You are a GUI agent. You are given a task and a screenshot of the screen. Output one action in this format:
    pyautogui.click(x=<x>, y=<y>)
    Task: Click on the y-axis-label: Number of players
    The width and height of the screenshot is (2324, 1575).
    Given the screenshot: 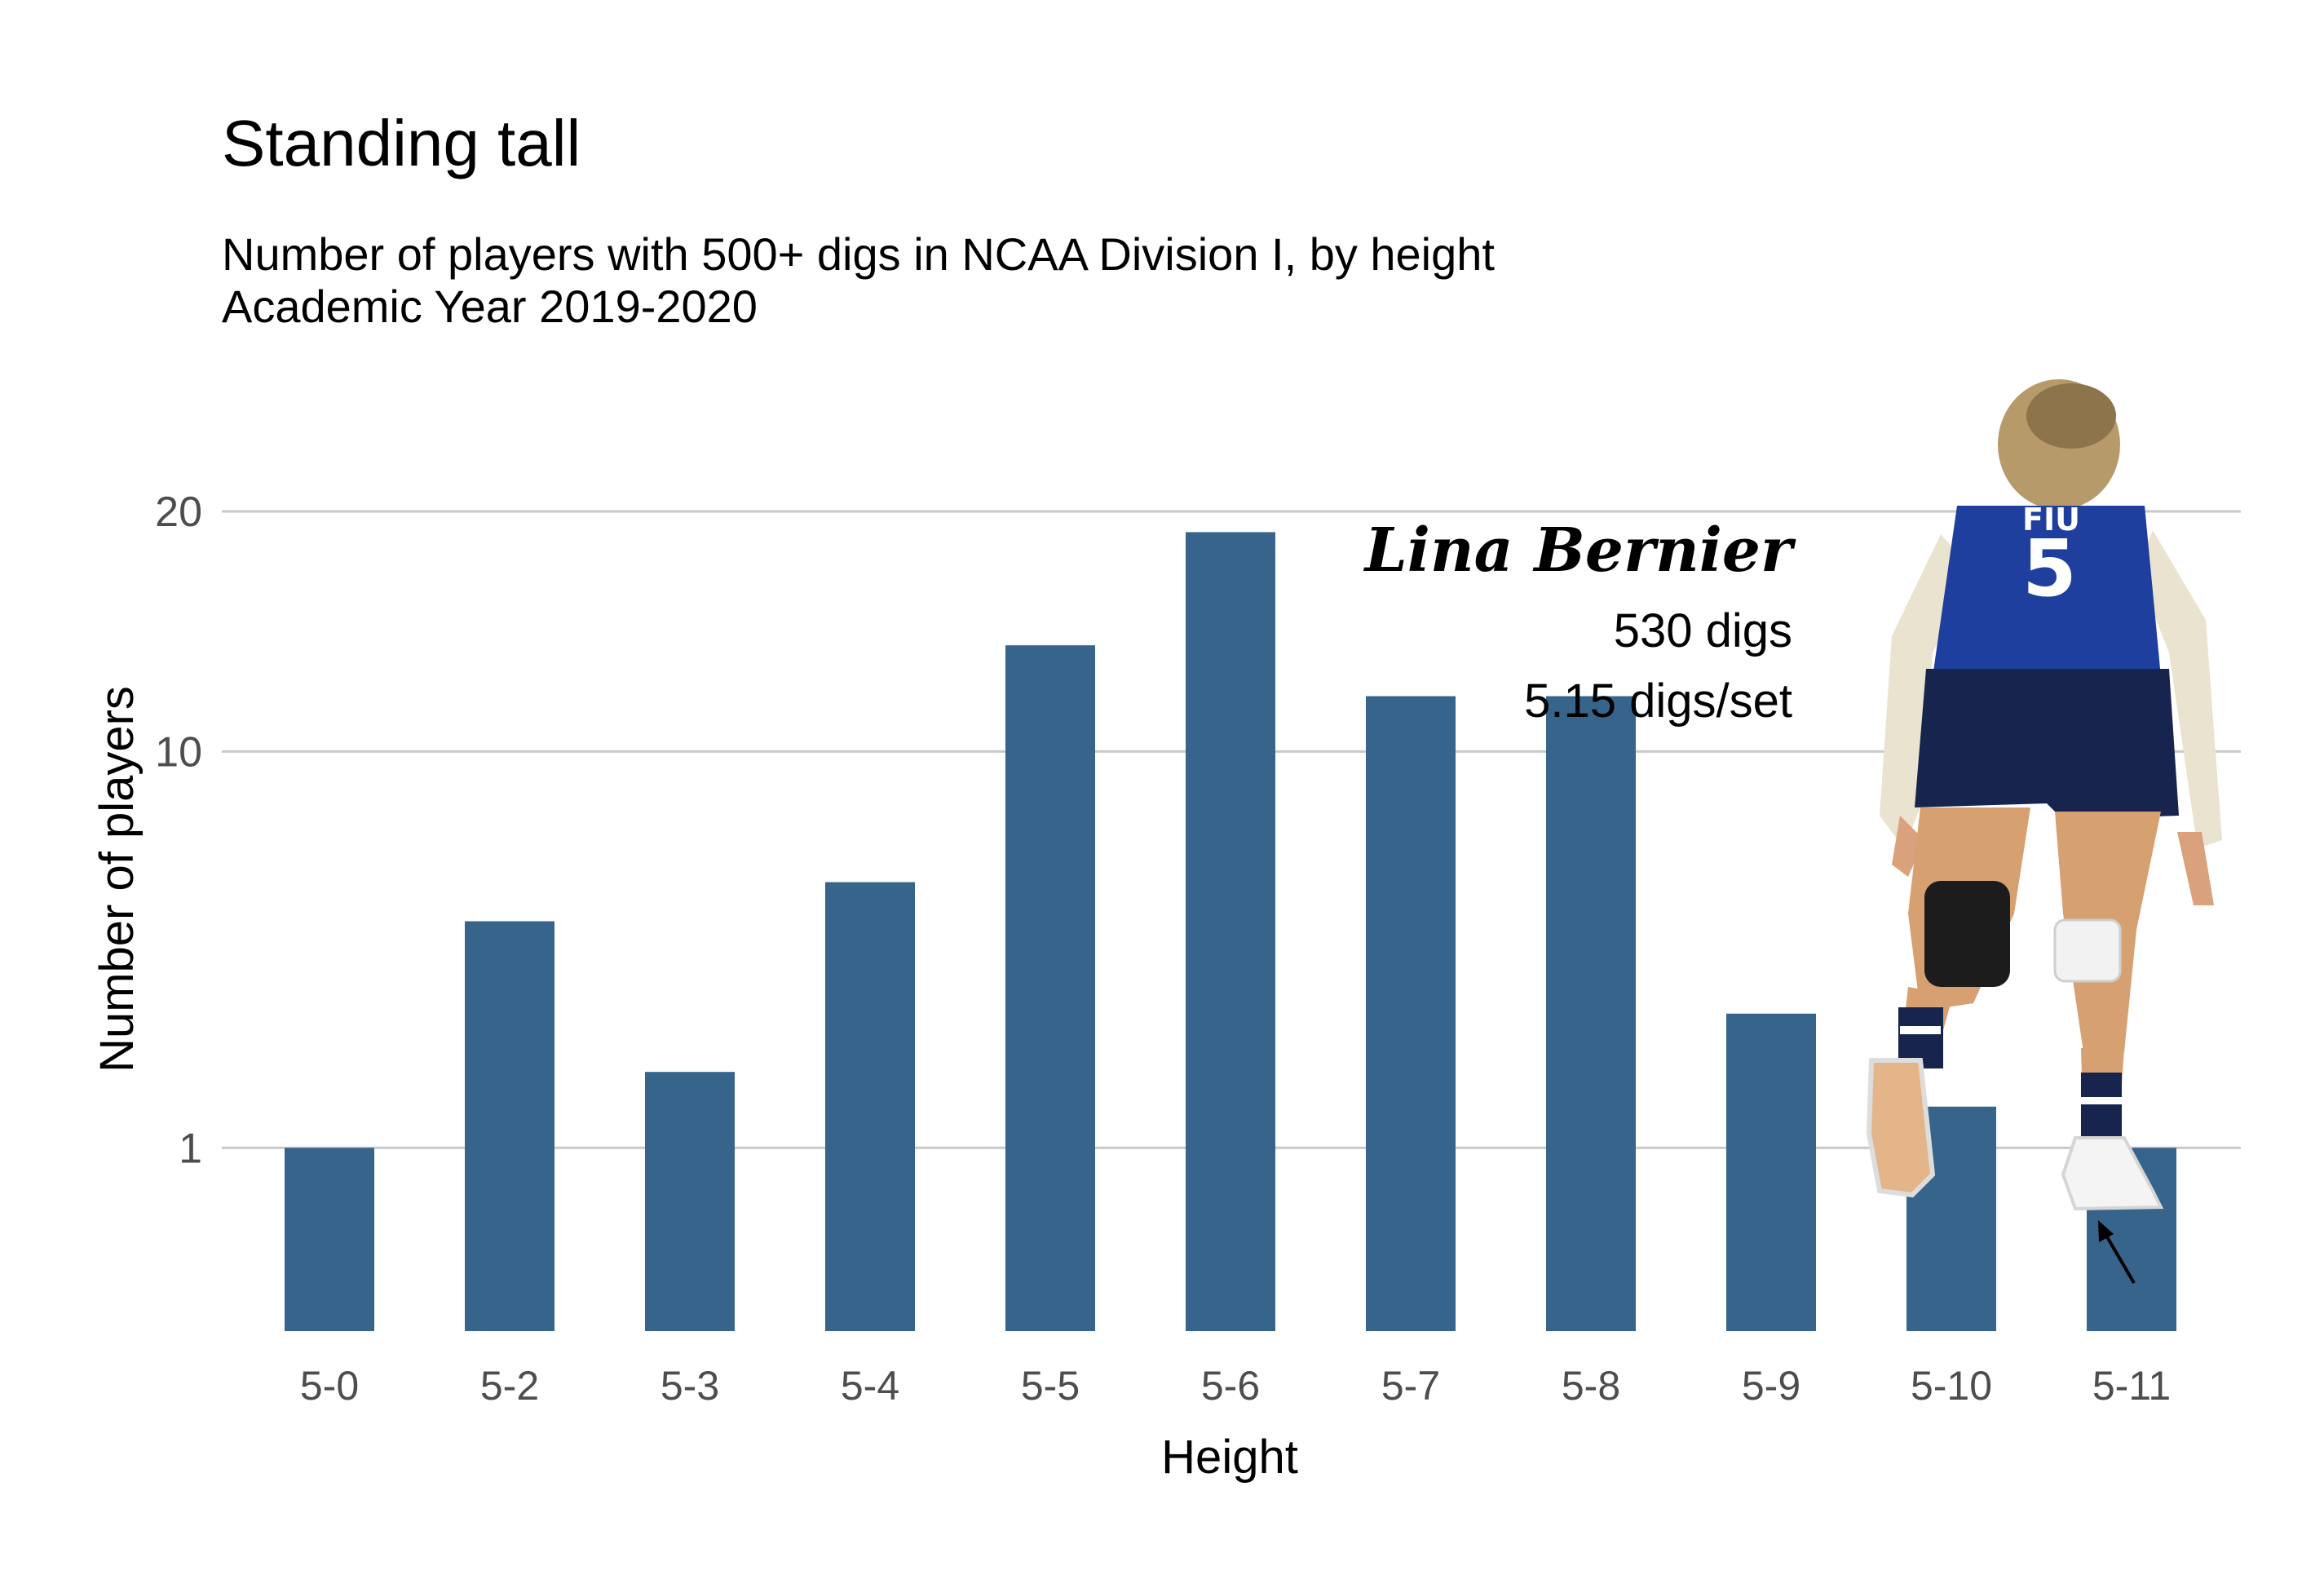 What is the action you would take?
    pyautogui.click(x=117, y=879)
    